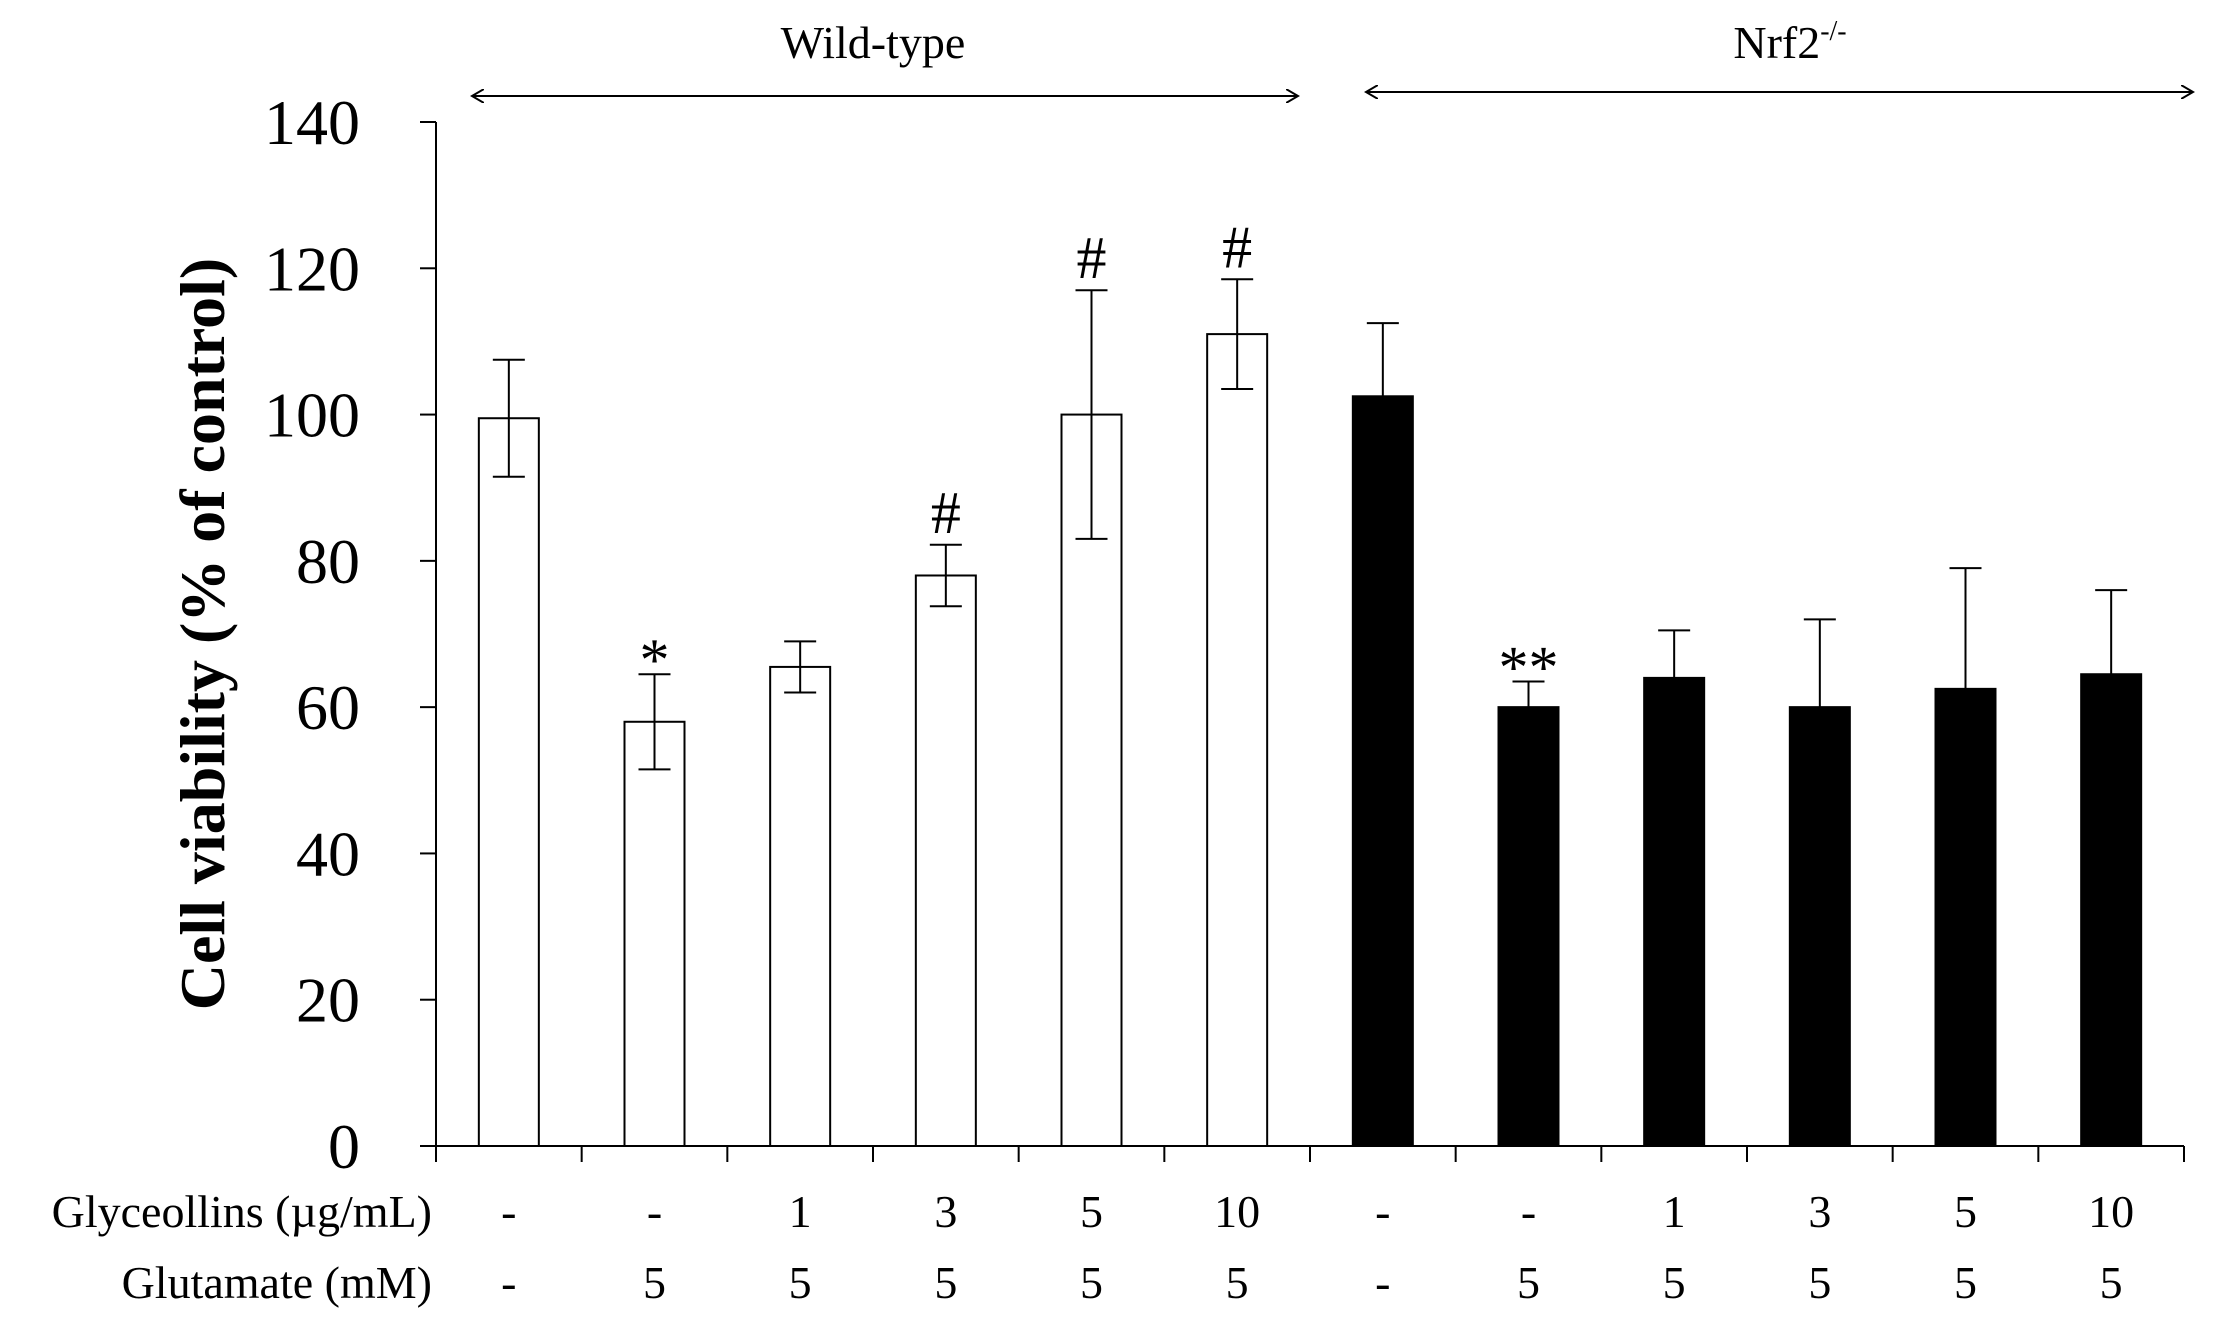 The height and width of the screenshot is (1318, 2236). I want to click on y-tick-label: 120, so click(312, 268).